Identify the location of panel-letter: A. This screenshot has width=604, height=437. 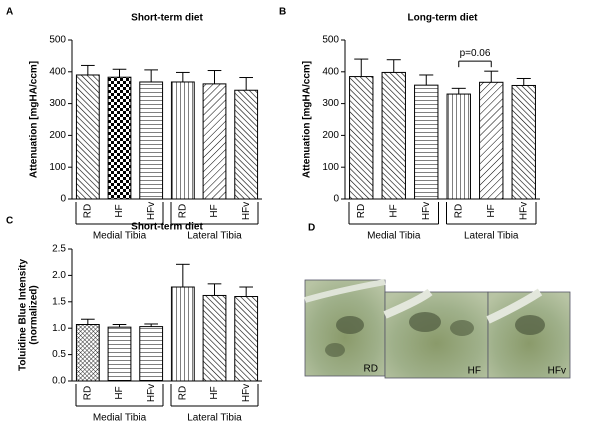
(9, 12).